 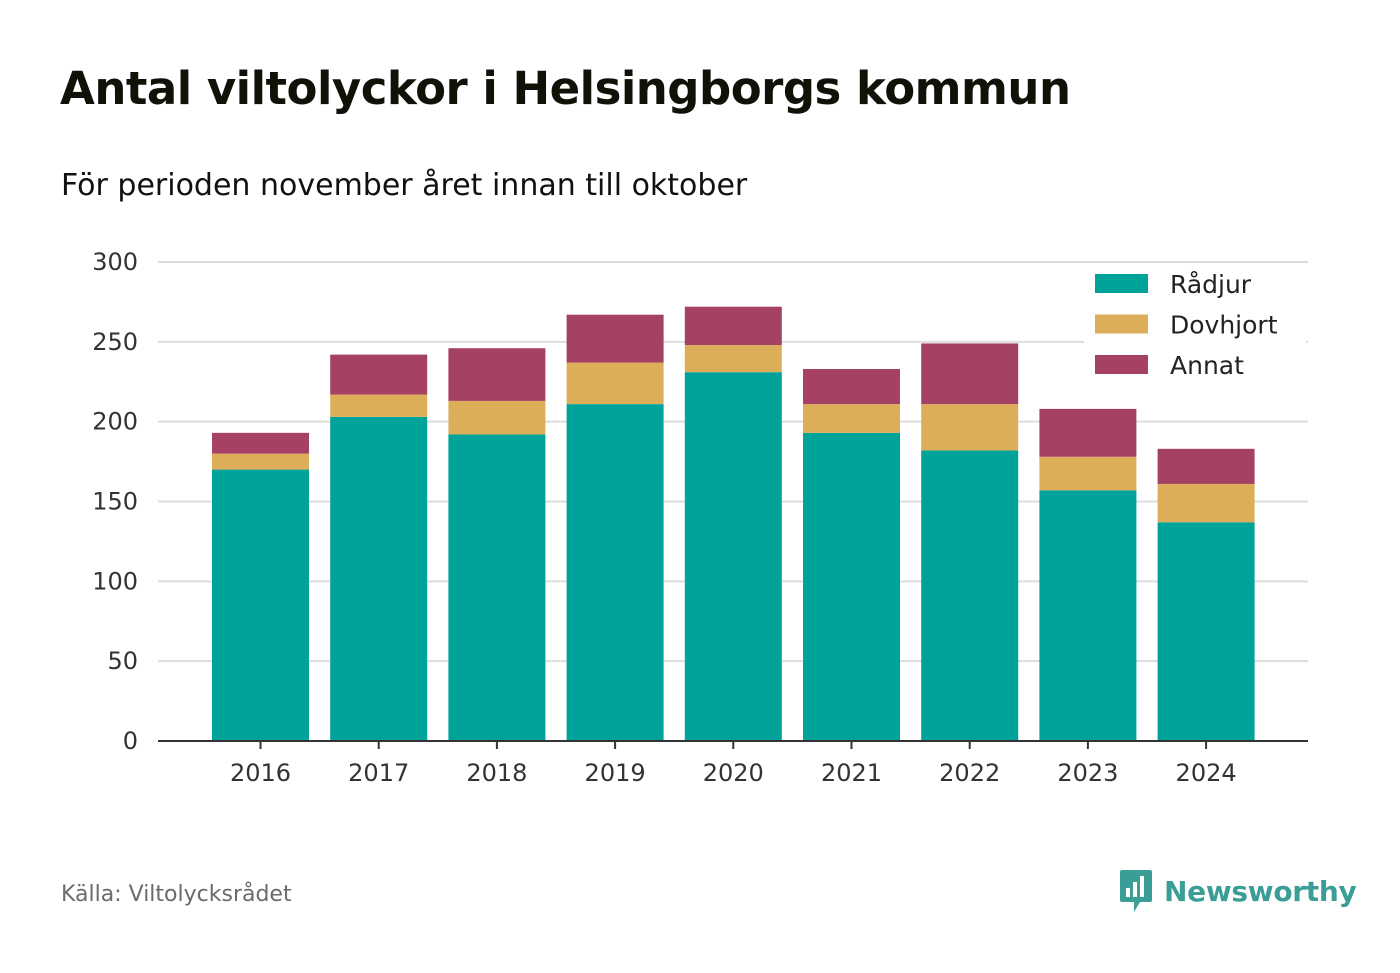 I want to click on y-tick-label: 300, so click(x=115, y=262).